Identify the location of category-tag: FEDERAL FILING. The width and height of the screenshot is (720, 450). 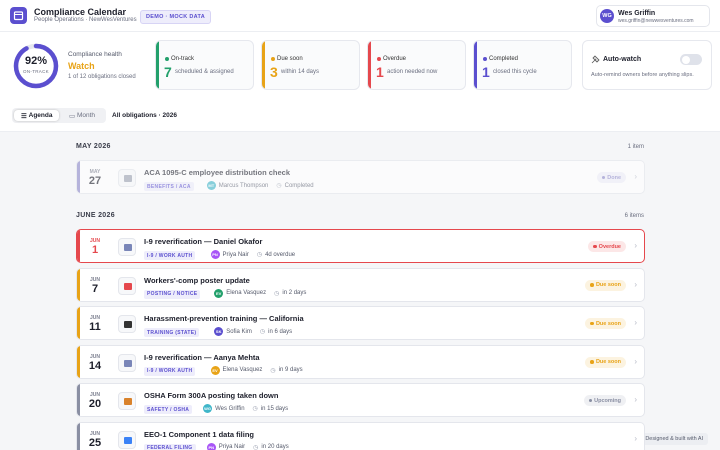
(170, 446).